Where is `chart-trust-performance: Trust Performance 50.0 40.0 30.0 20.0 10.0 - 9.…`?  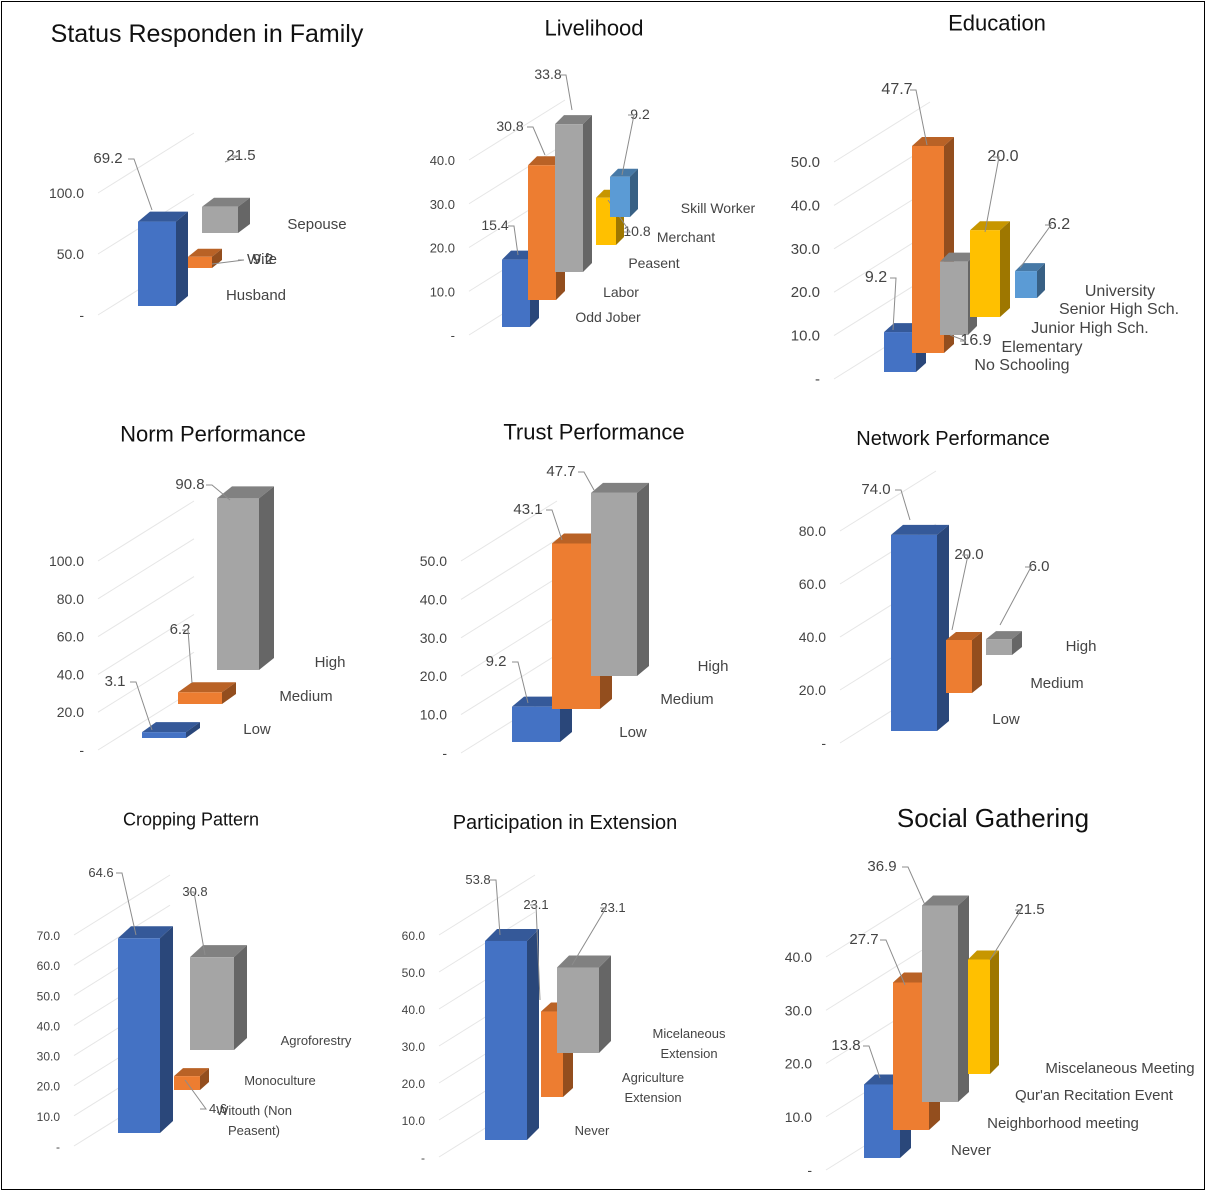
chart-trust-performance: Trust Performance 50.0 40.0 30.0 20.0 10.0 - 9.… is located at coordinates (574, 590).